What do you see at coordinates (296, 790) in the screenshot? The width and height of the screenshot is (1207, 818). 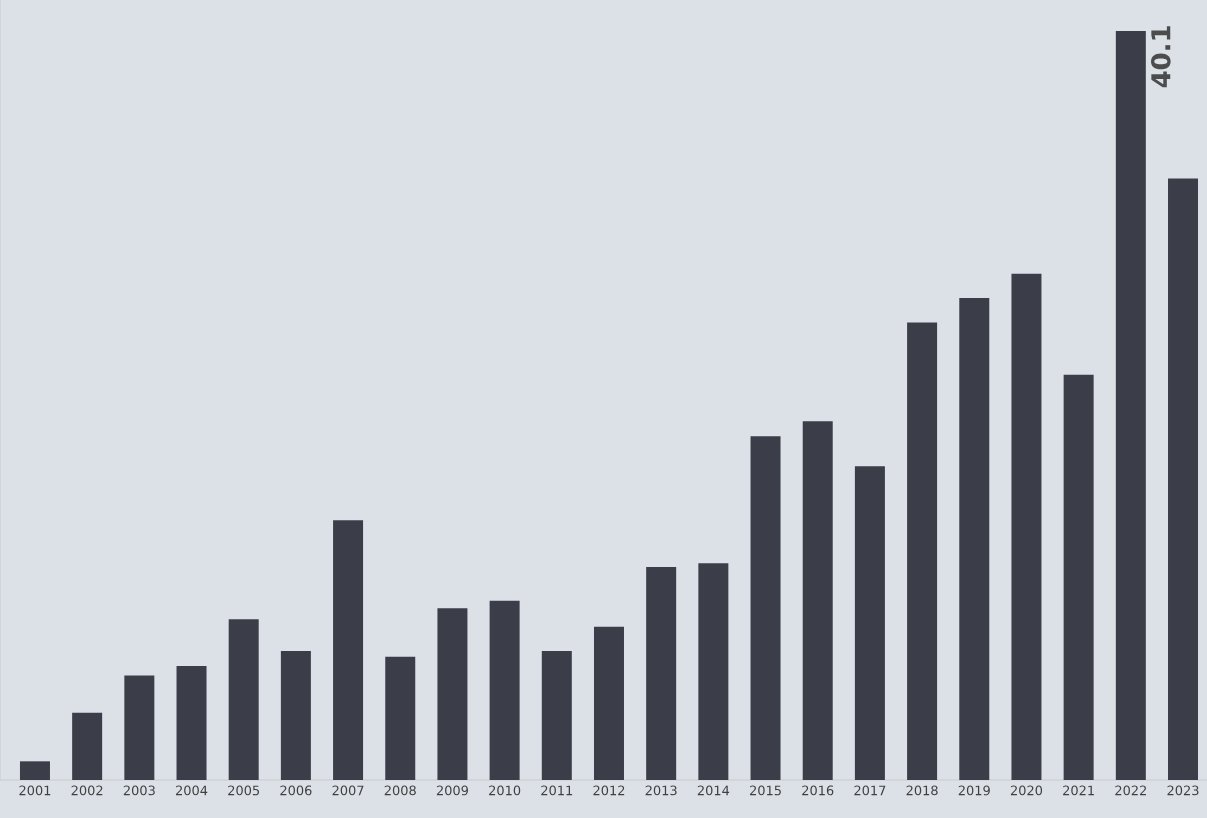 I see `x-tick-label: 2006` at bounding box center [296, 790].